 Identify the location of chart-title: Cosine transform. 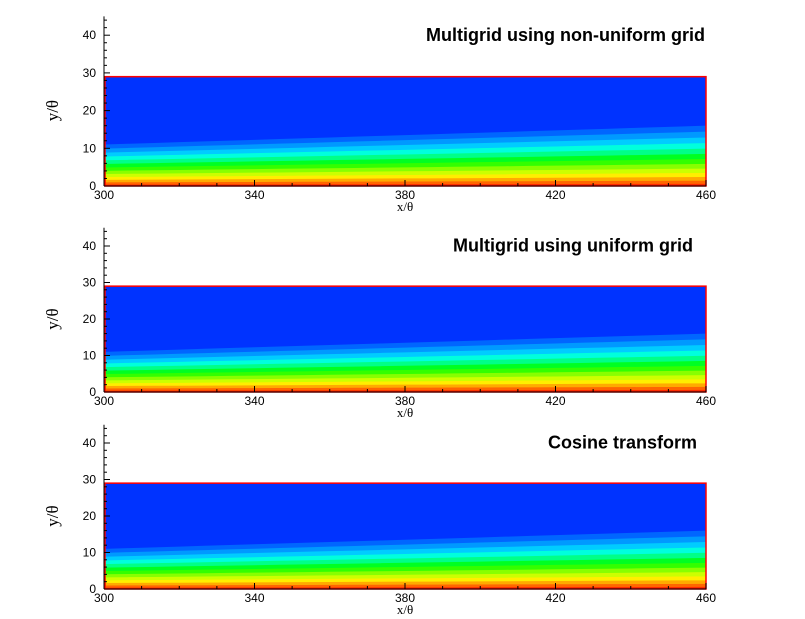
(622, 442).